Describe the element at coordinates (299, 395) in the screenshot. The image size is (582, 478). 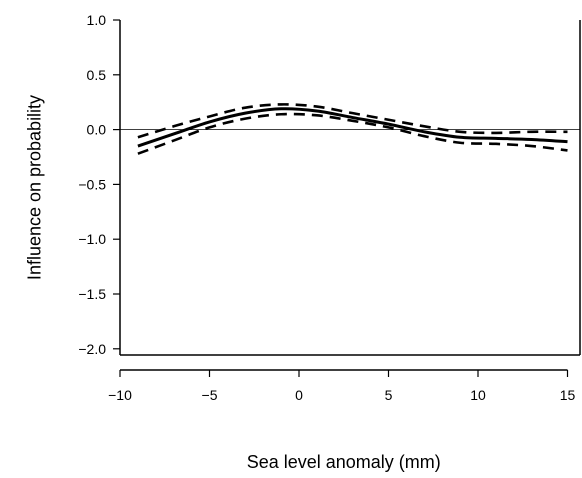
I see `x-tick-label: 0` at that location.